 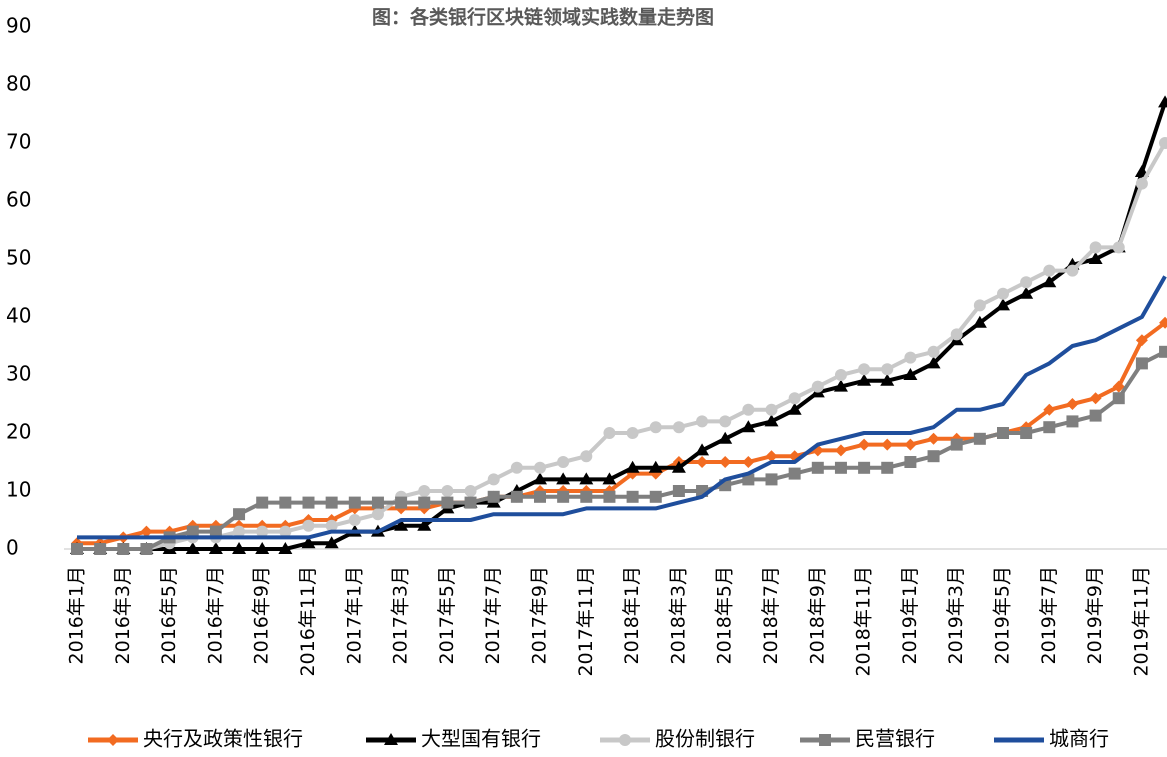 I want to click on y-tick-label: 70, so click(x=18, y=142).